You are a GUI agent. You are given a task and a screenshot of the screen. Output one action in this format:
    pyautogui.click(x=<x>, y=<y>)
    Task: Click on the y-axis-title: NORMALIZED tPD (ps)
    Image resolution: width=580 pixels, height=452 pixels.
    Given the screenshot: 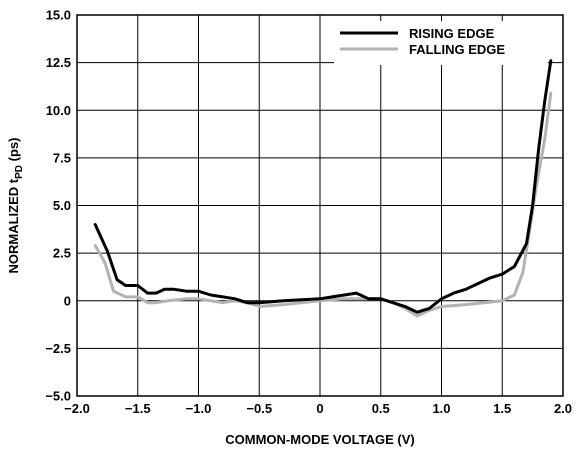 What is the action you would take?
    pyautogui.click(x=15, y=206)
    